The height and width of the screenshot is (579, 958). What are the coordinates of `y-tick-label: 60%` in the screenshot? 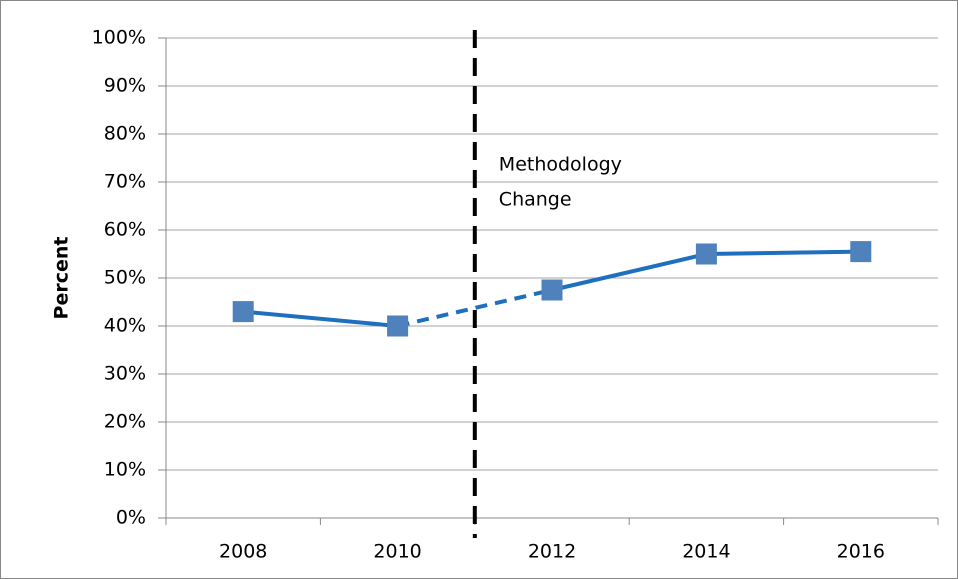 It's located at (125, 230).